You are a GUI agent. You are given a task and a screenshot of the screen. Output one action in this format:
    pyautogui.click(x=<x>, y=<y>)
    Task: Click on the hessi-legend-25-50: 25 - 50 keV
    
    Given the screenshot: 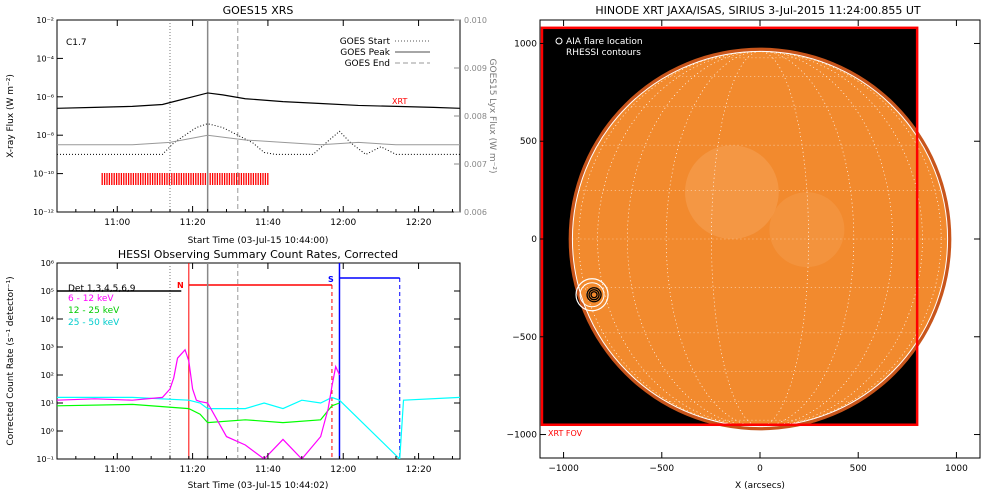 What is the action you would take?
    pyautogui.click(x=94, y=323)
    